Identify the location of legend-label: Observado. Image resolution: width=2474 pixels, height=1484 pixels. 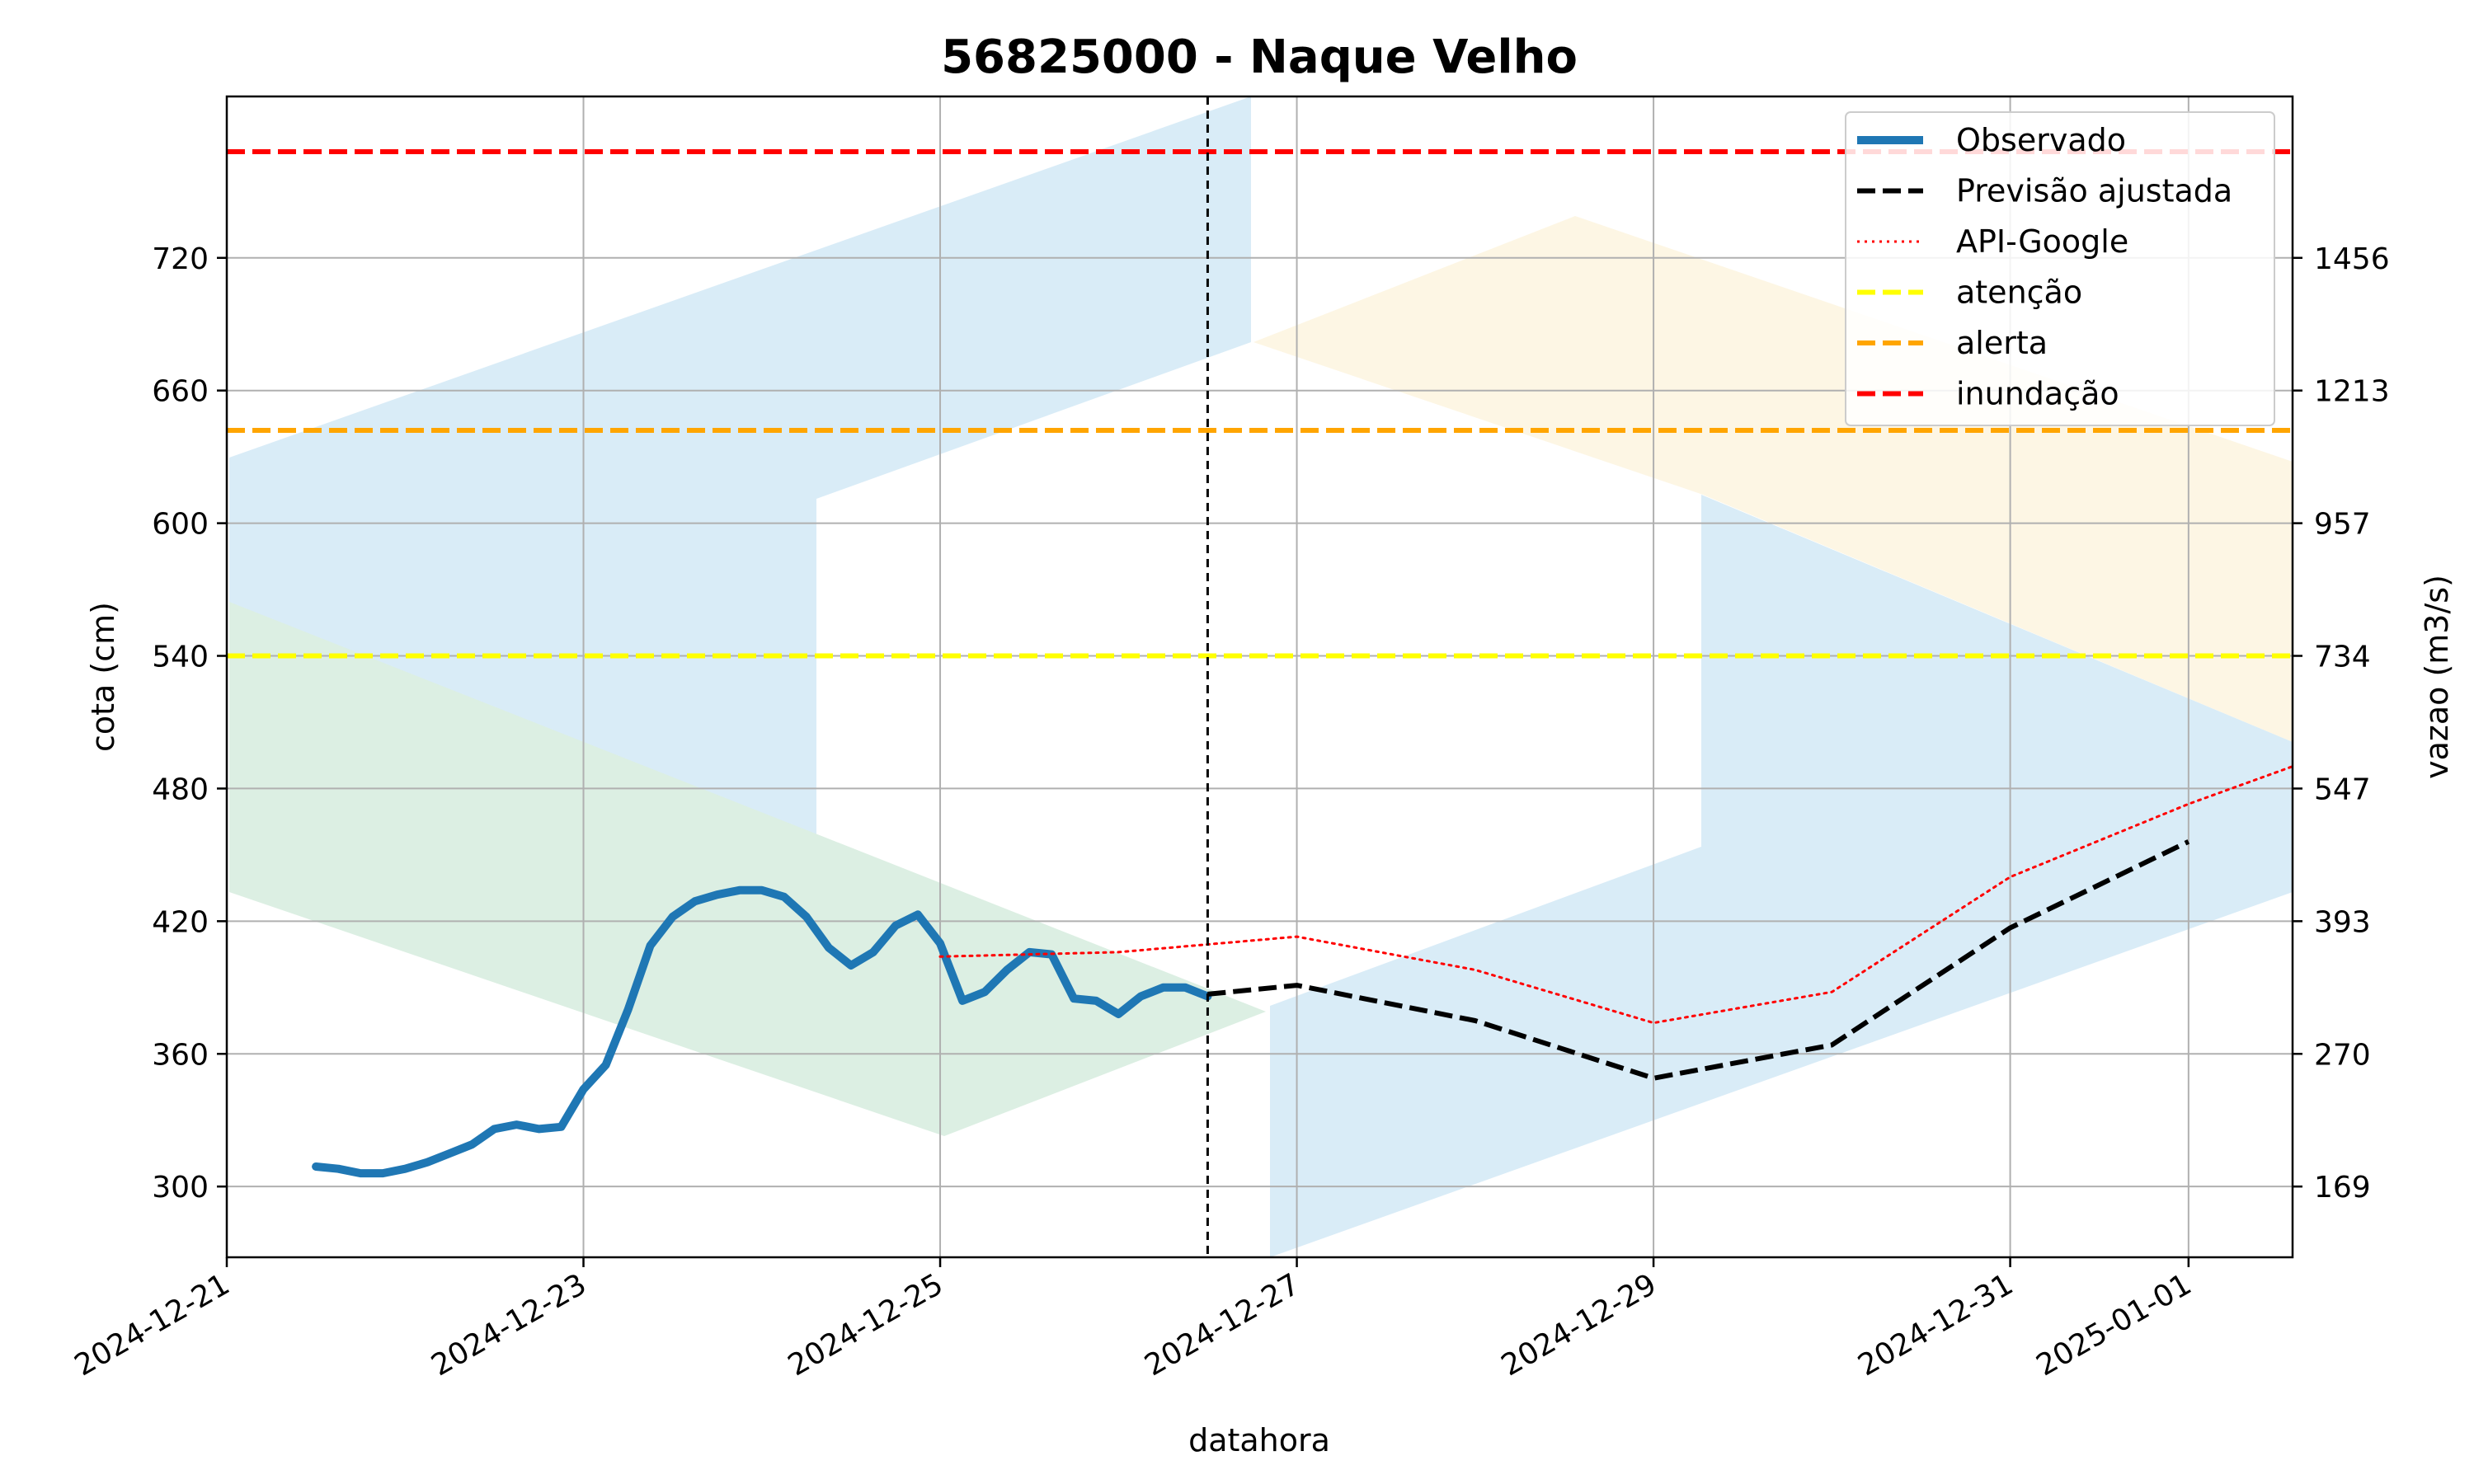
(2041, 140).